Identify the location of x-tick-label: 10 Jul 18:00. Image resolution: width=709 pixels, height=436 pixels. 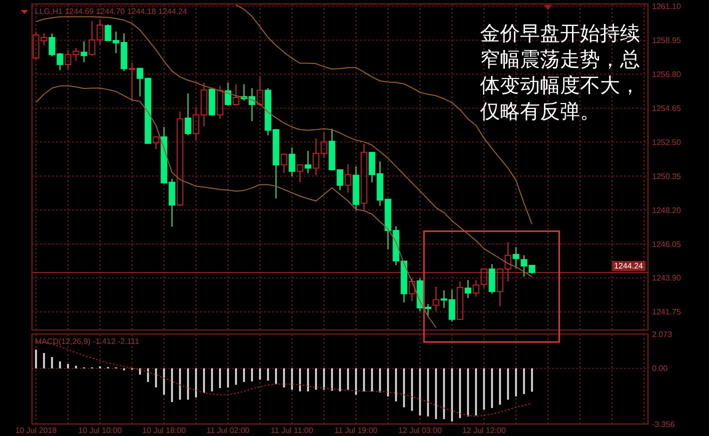
(164, 430).